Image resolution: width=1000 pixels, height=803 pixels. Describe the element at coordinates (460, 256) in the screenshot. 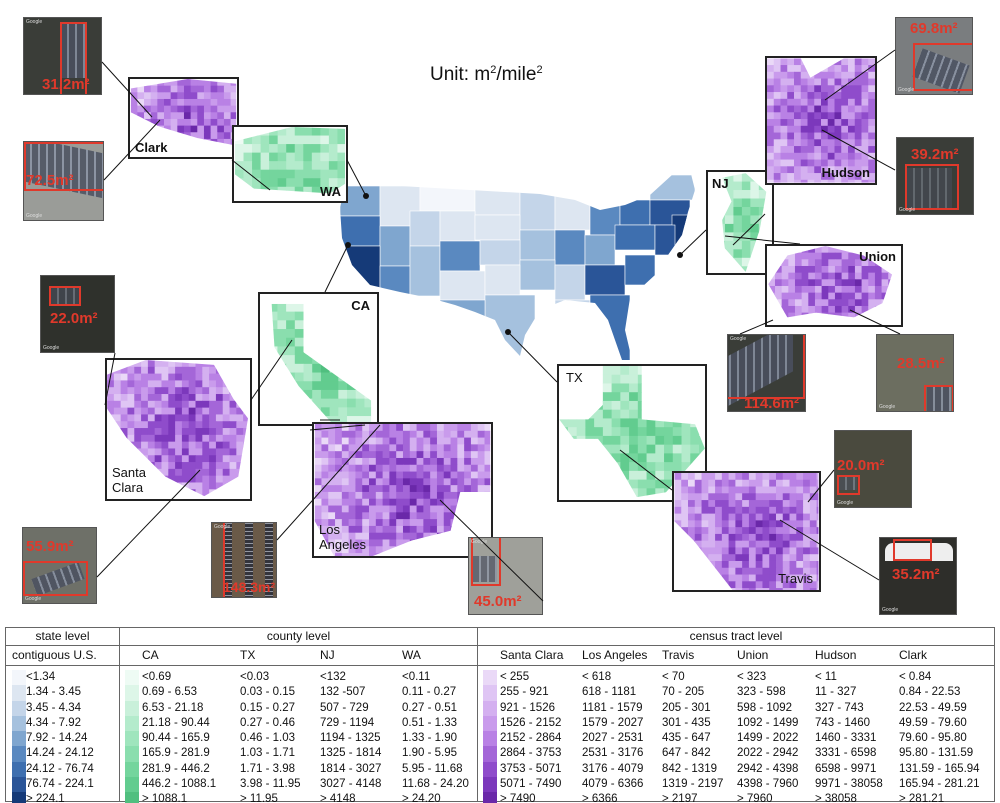

I see `state-region` at that location.